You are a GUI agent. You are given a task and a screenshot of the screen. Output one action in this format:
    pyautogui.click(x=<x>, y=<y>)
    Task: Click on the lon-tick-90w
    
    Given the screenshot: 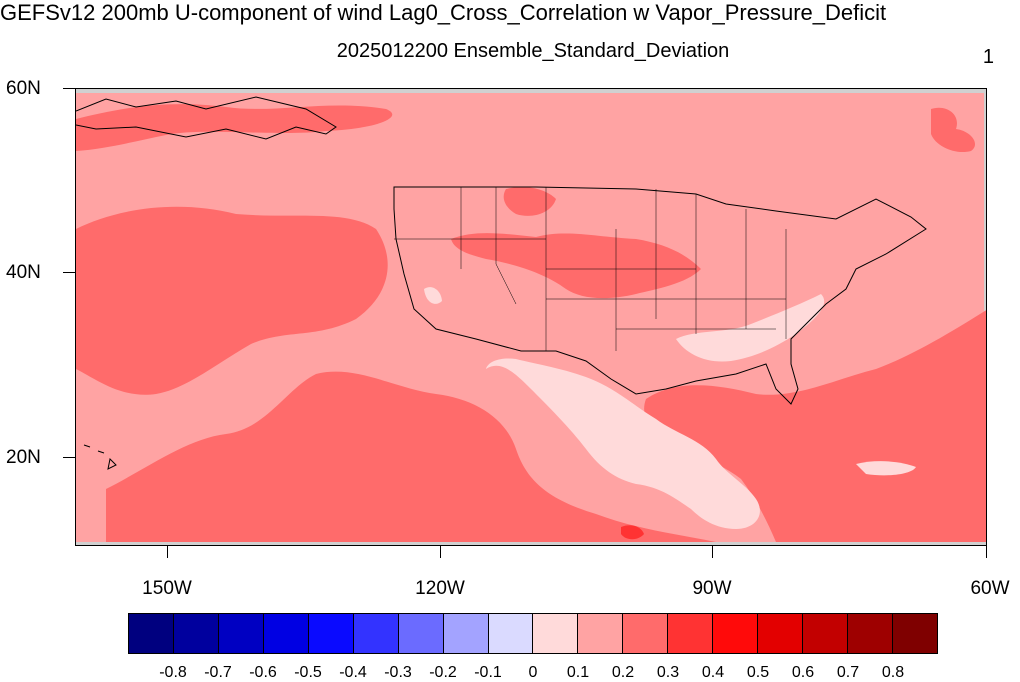 What is the action you would take?
    pyautogui.click(x=712, y=552)
    